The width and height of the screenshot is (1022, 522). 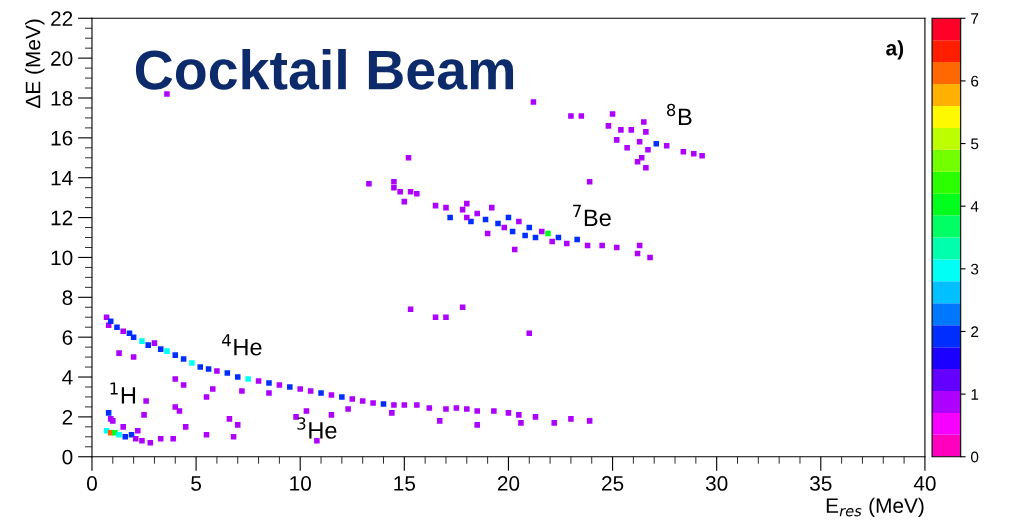 I want to click on chart-title: Cocktail Beam, so click(x=324, y=69).